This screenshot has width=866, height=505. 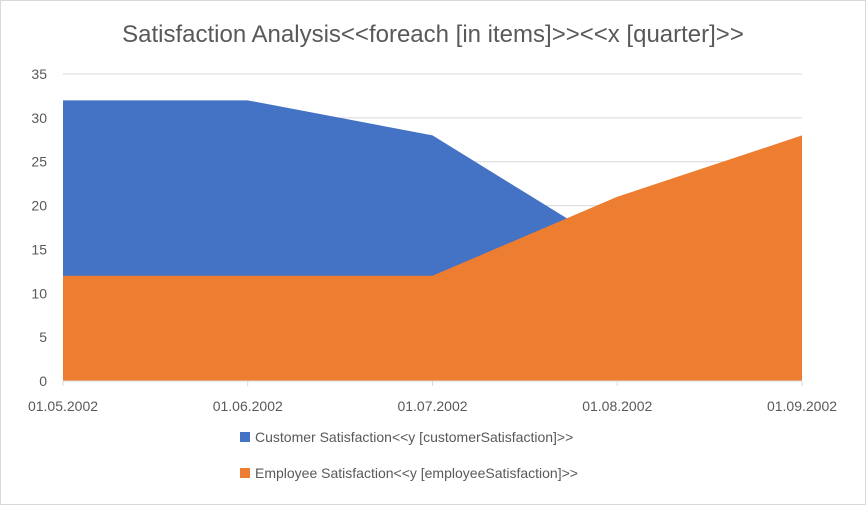 What do you see at coordinates (39, 249) in the screenshot?
I see `y-tick-label: 15` at bounding box center [39, 249].